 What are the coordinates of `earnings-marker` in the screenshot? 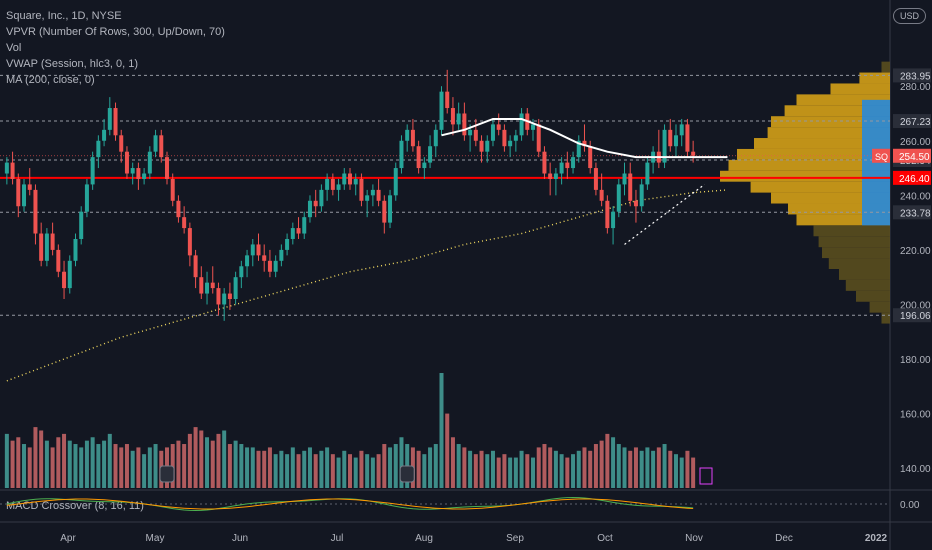 It's located at (167, 474).